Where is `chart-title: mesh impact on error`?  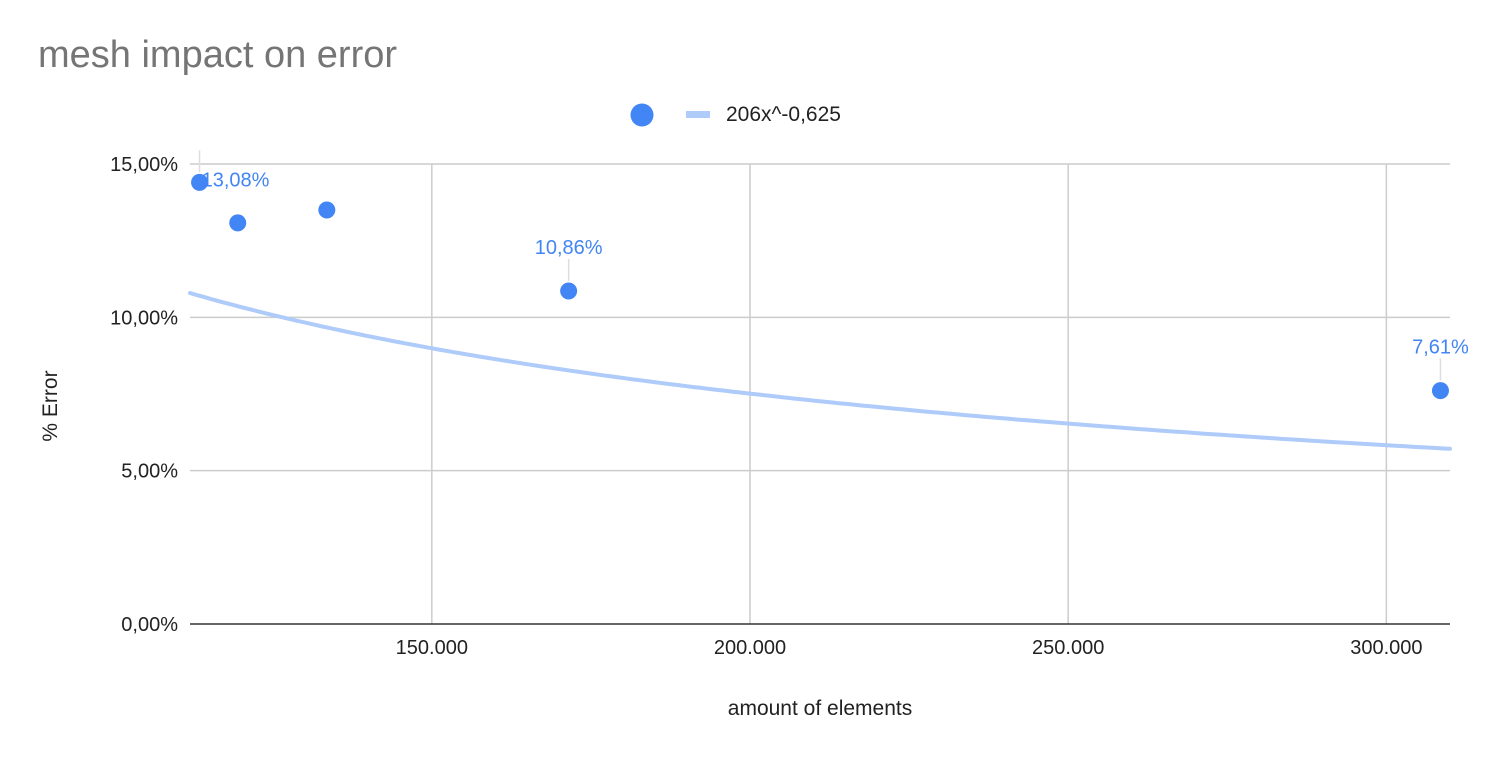
chart-title: mesh impact on error is located at coordinates (218, 55).